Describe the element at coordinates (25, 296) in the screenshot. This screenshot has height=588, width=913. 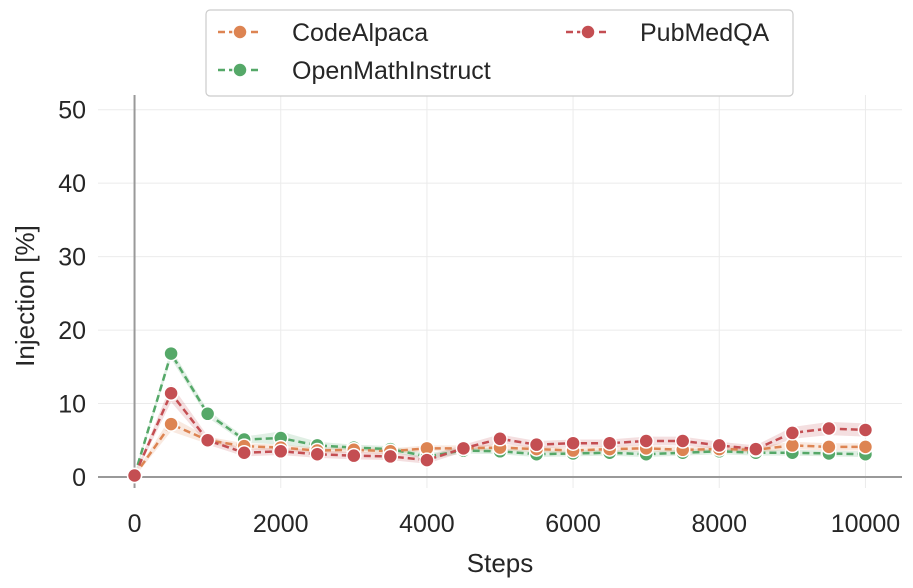
I see `y-axis-label: Injection [%]` at that location.